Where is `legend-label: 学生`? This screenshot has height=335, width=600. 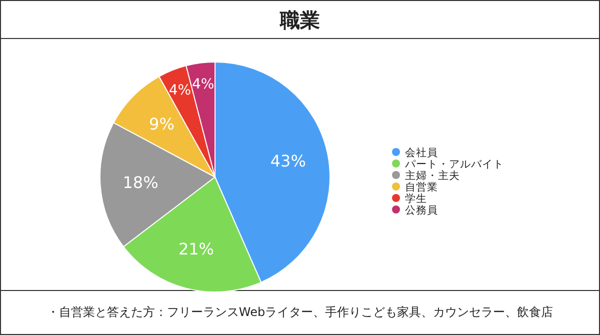 legend-label: 学生 is located at coordinates (416, 198).